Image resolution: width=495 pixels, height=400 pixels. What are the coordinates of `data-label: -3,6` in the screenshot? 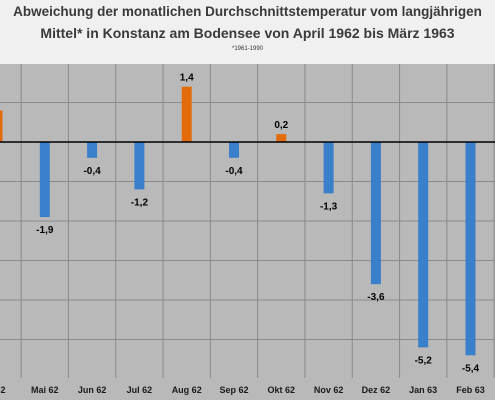 It's located at (376, 297).